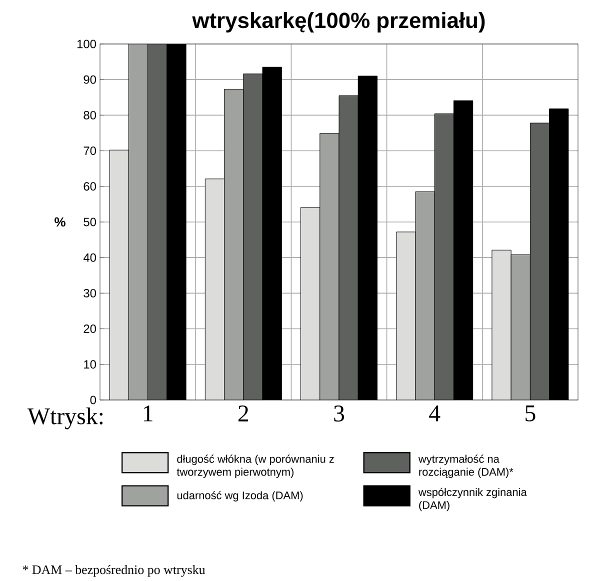 Image resolution: width=611 pixels, height=581 pixels. Describe the element at coordinates (93, 400) in the screenshot. I see `y-tick-label: 0` at that location.